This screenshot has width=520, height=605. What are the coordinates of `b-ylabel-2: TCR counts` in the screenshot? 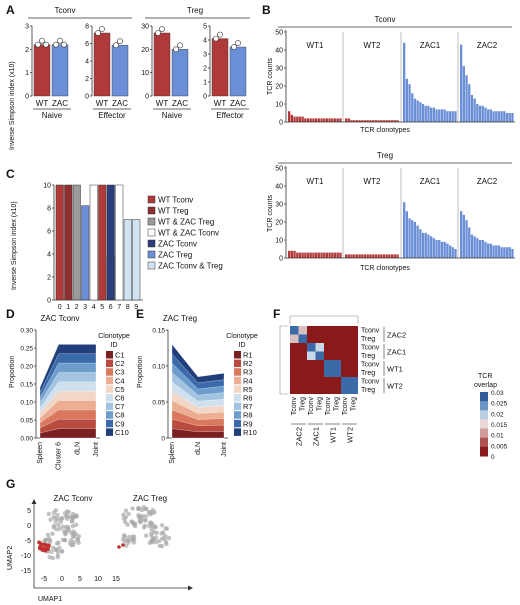 It's located at (270, 213).